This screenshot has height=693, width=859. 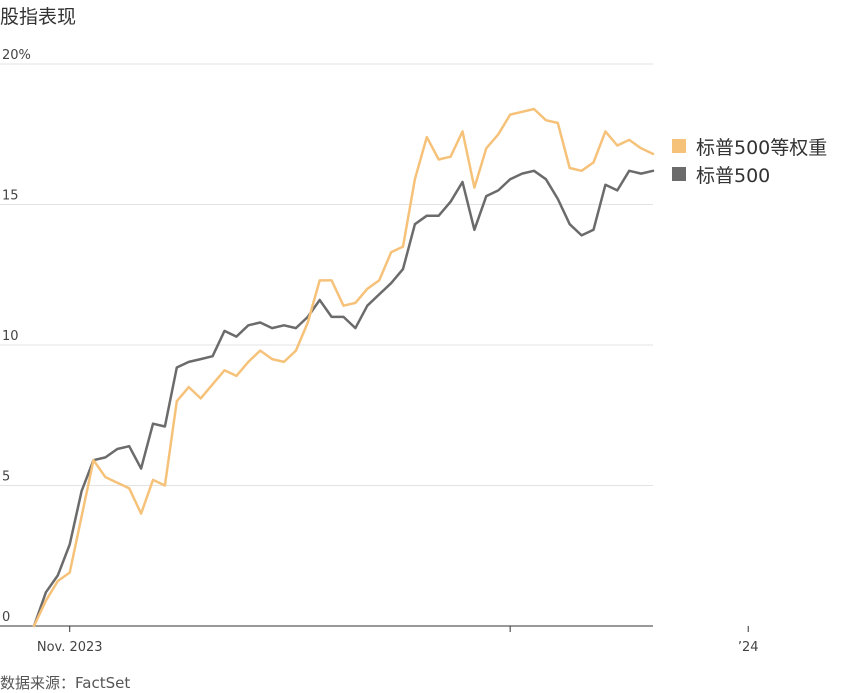 What do you see at coordinates (10, 336) in the screenshot?
I see `y-tick-label-10: 10` at bounding box center [10, 336].